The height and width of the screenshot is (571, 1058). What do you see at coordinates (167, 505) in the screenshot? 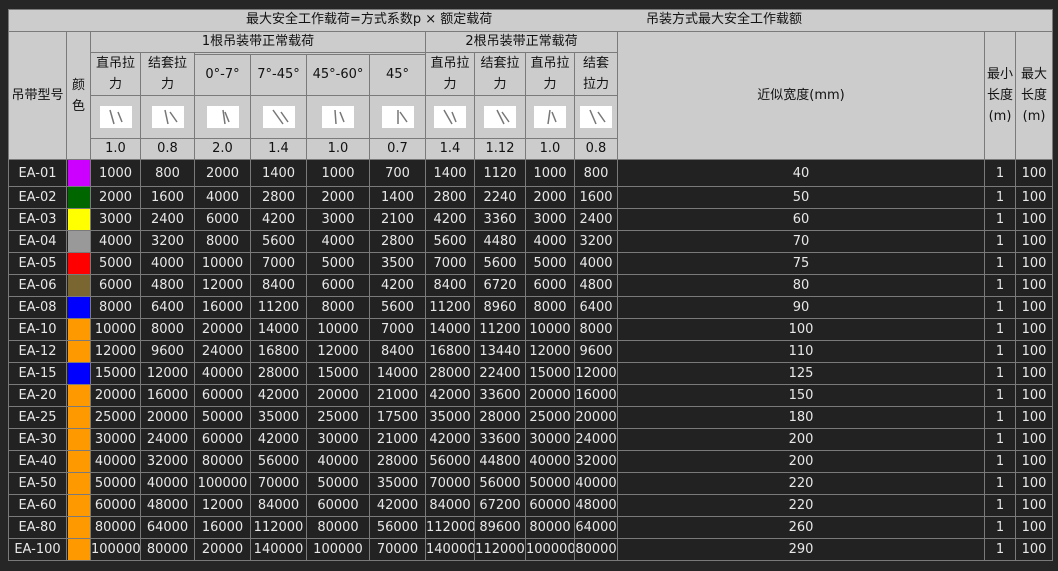
I see `load-cell: 48000` at bounding box center [167, 505].